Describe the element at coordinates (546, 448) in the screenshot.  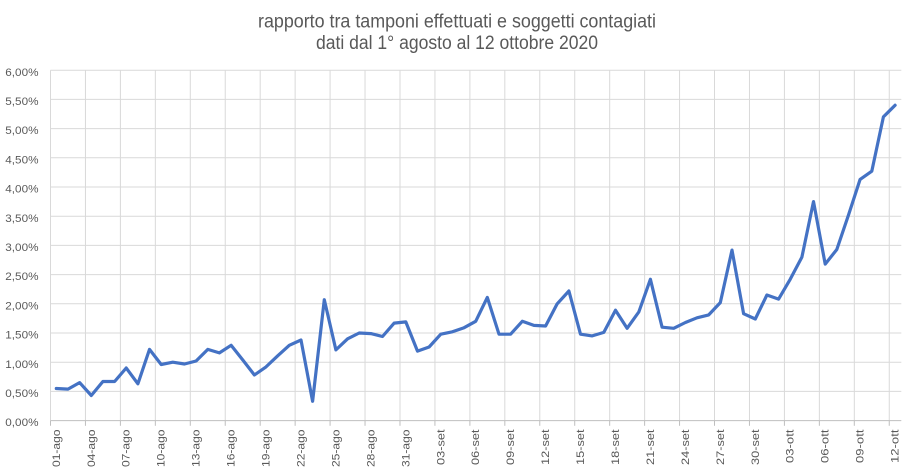
I see `svg-text: 12-set` at that location.